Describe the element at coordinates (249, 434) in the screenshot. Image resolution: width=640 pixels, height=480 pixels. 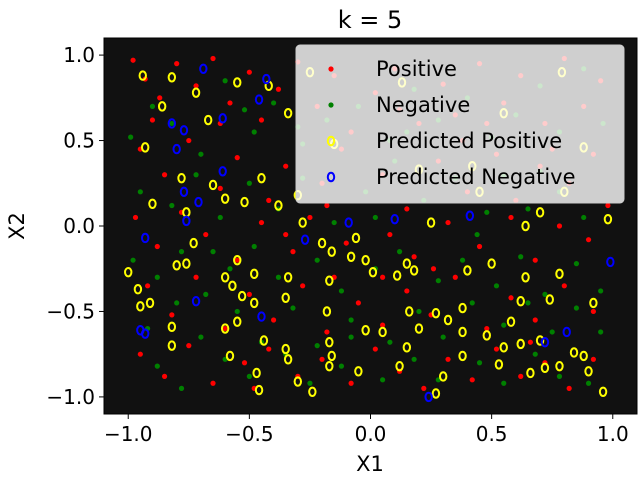
I see `x-tick-label-1: −0.5` at that location.